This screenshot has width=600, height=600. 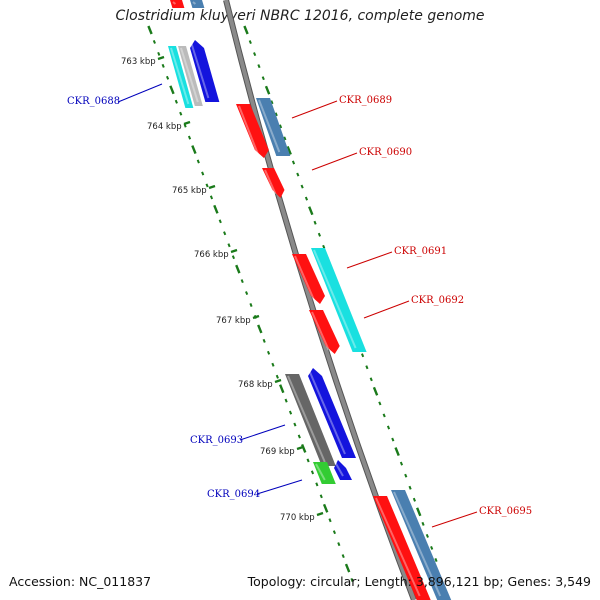 What do you see at coordinates (270, 182) in the screenshot?
I see `gene-block-0690-red-shine` at bounding box center [270, 182].